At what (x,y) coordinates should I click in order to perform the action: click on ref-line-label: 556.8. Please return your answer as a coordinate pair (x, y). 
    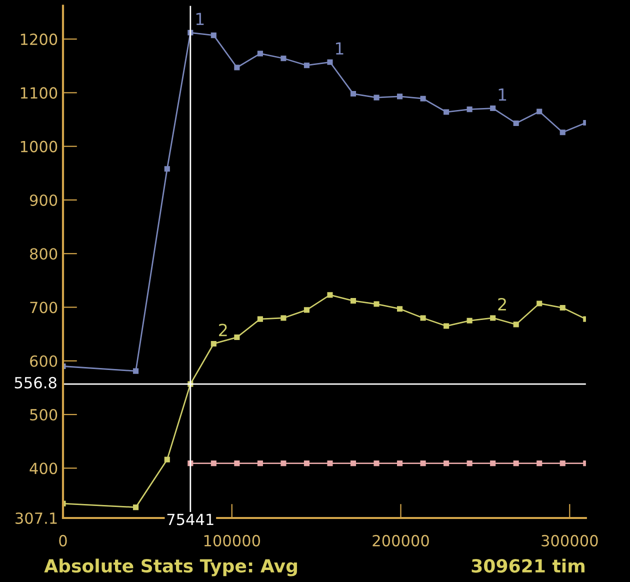
    Looking at the image, I should click on (35, 382).